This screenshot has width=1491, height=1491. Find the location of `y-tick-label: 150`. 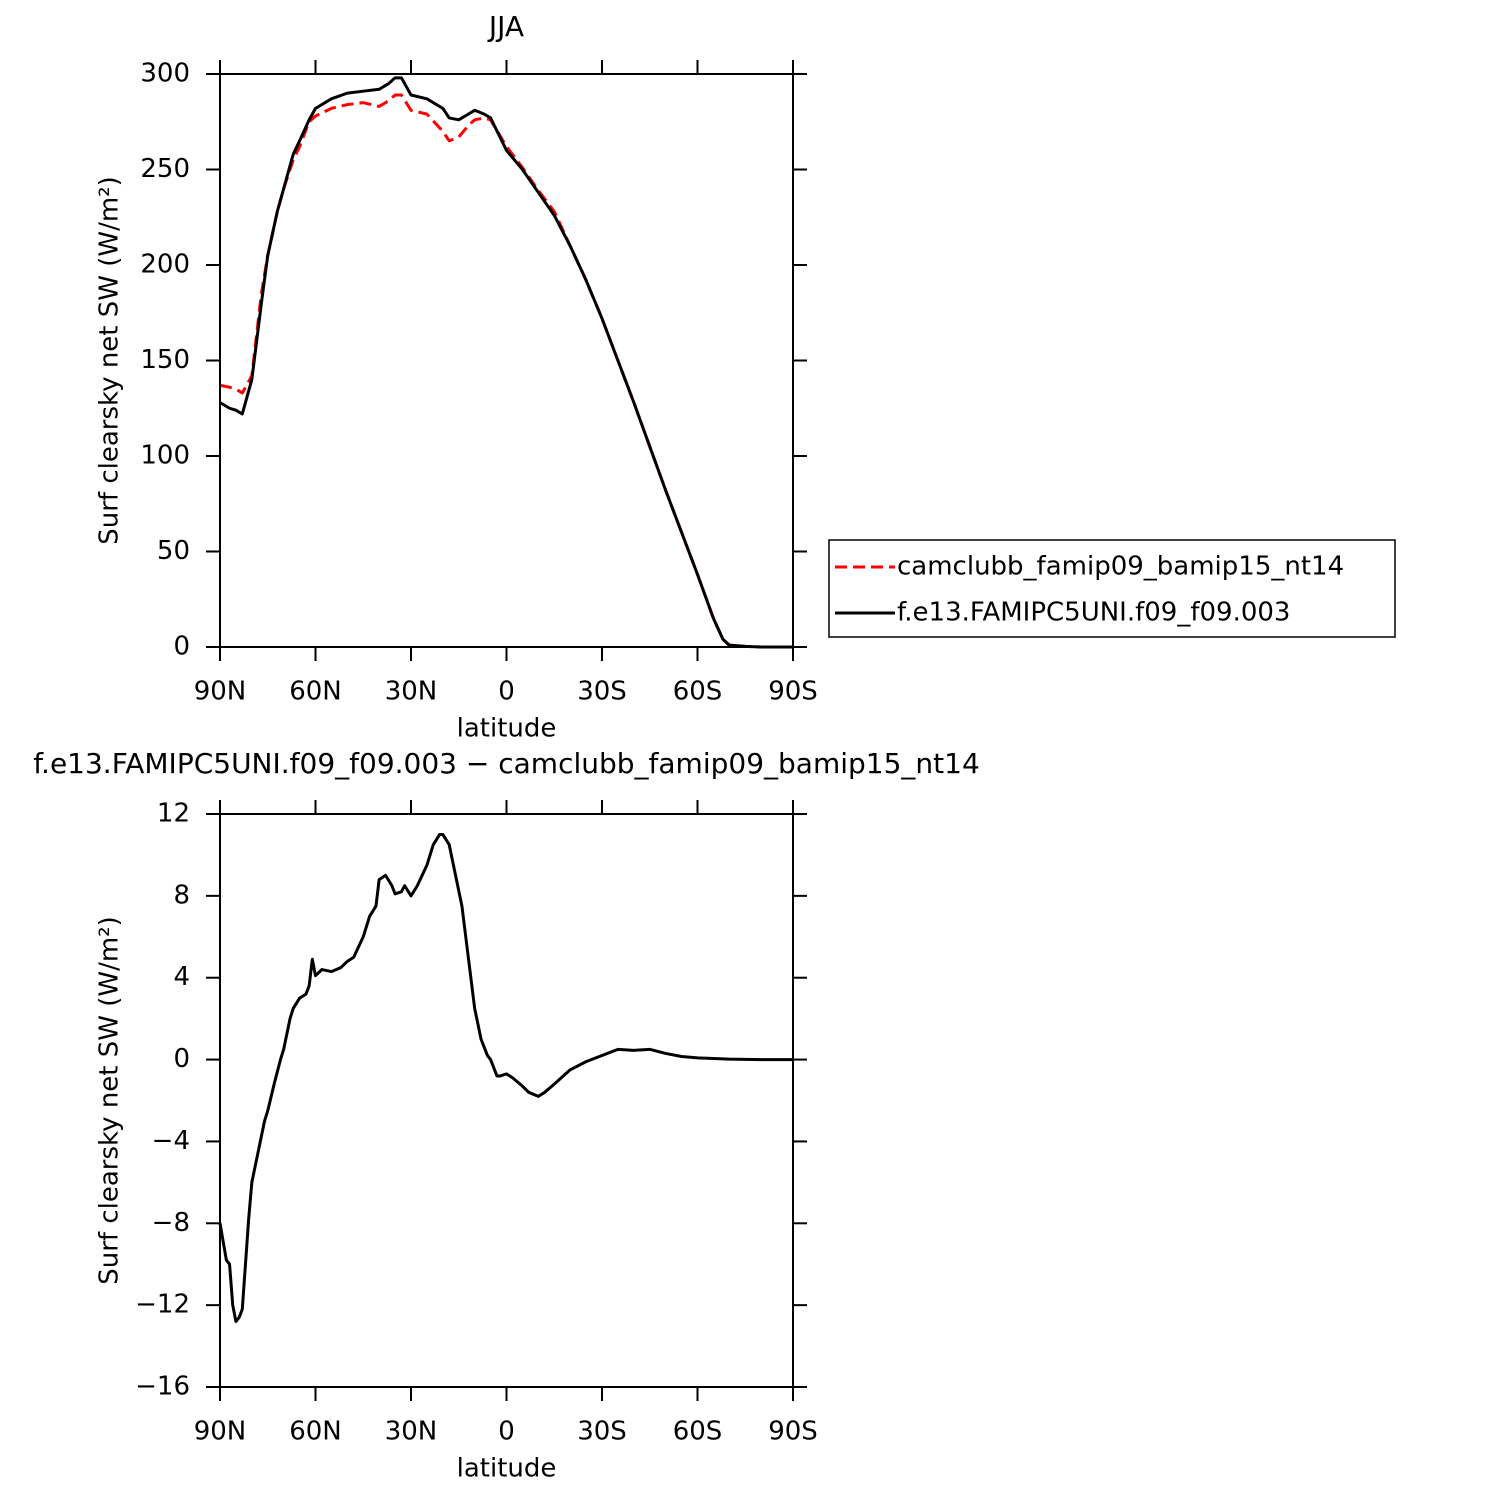

y-tick-label: 150 is located at coordinates (165, 360).